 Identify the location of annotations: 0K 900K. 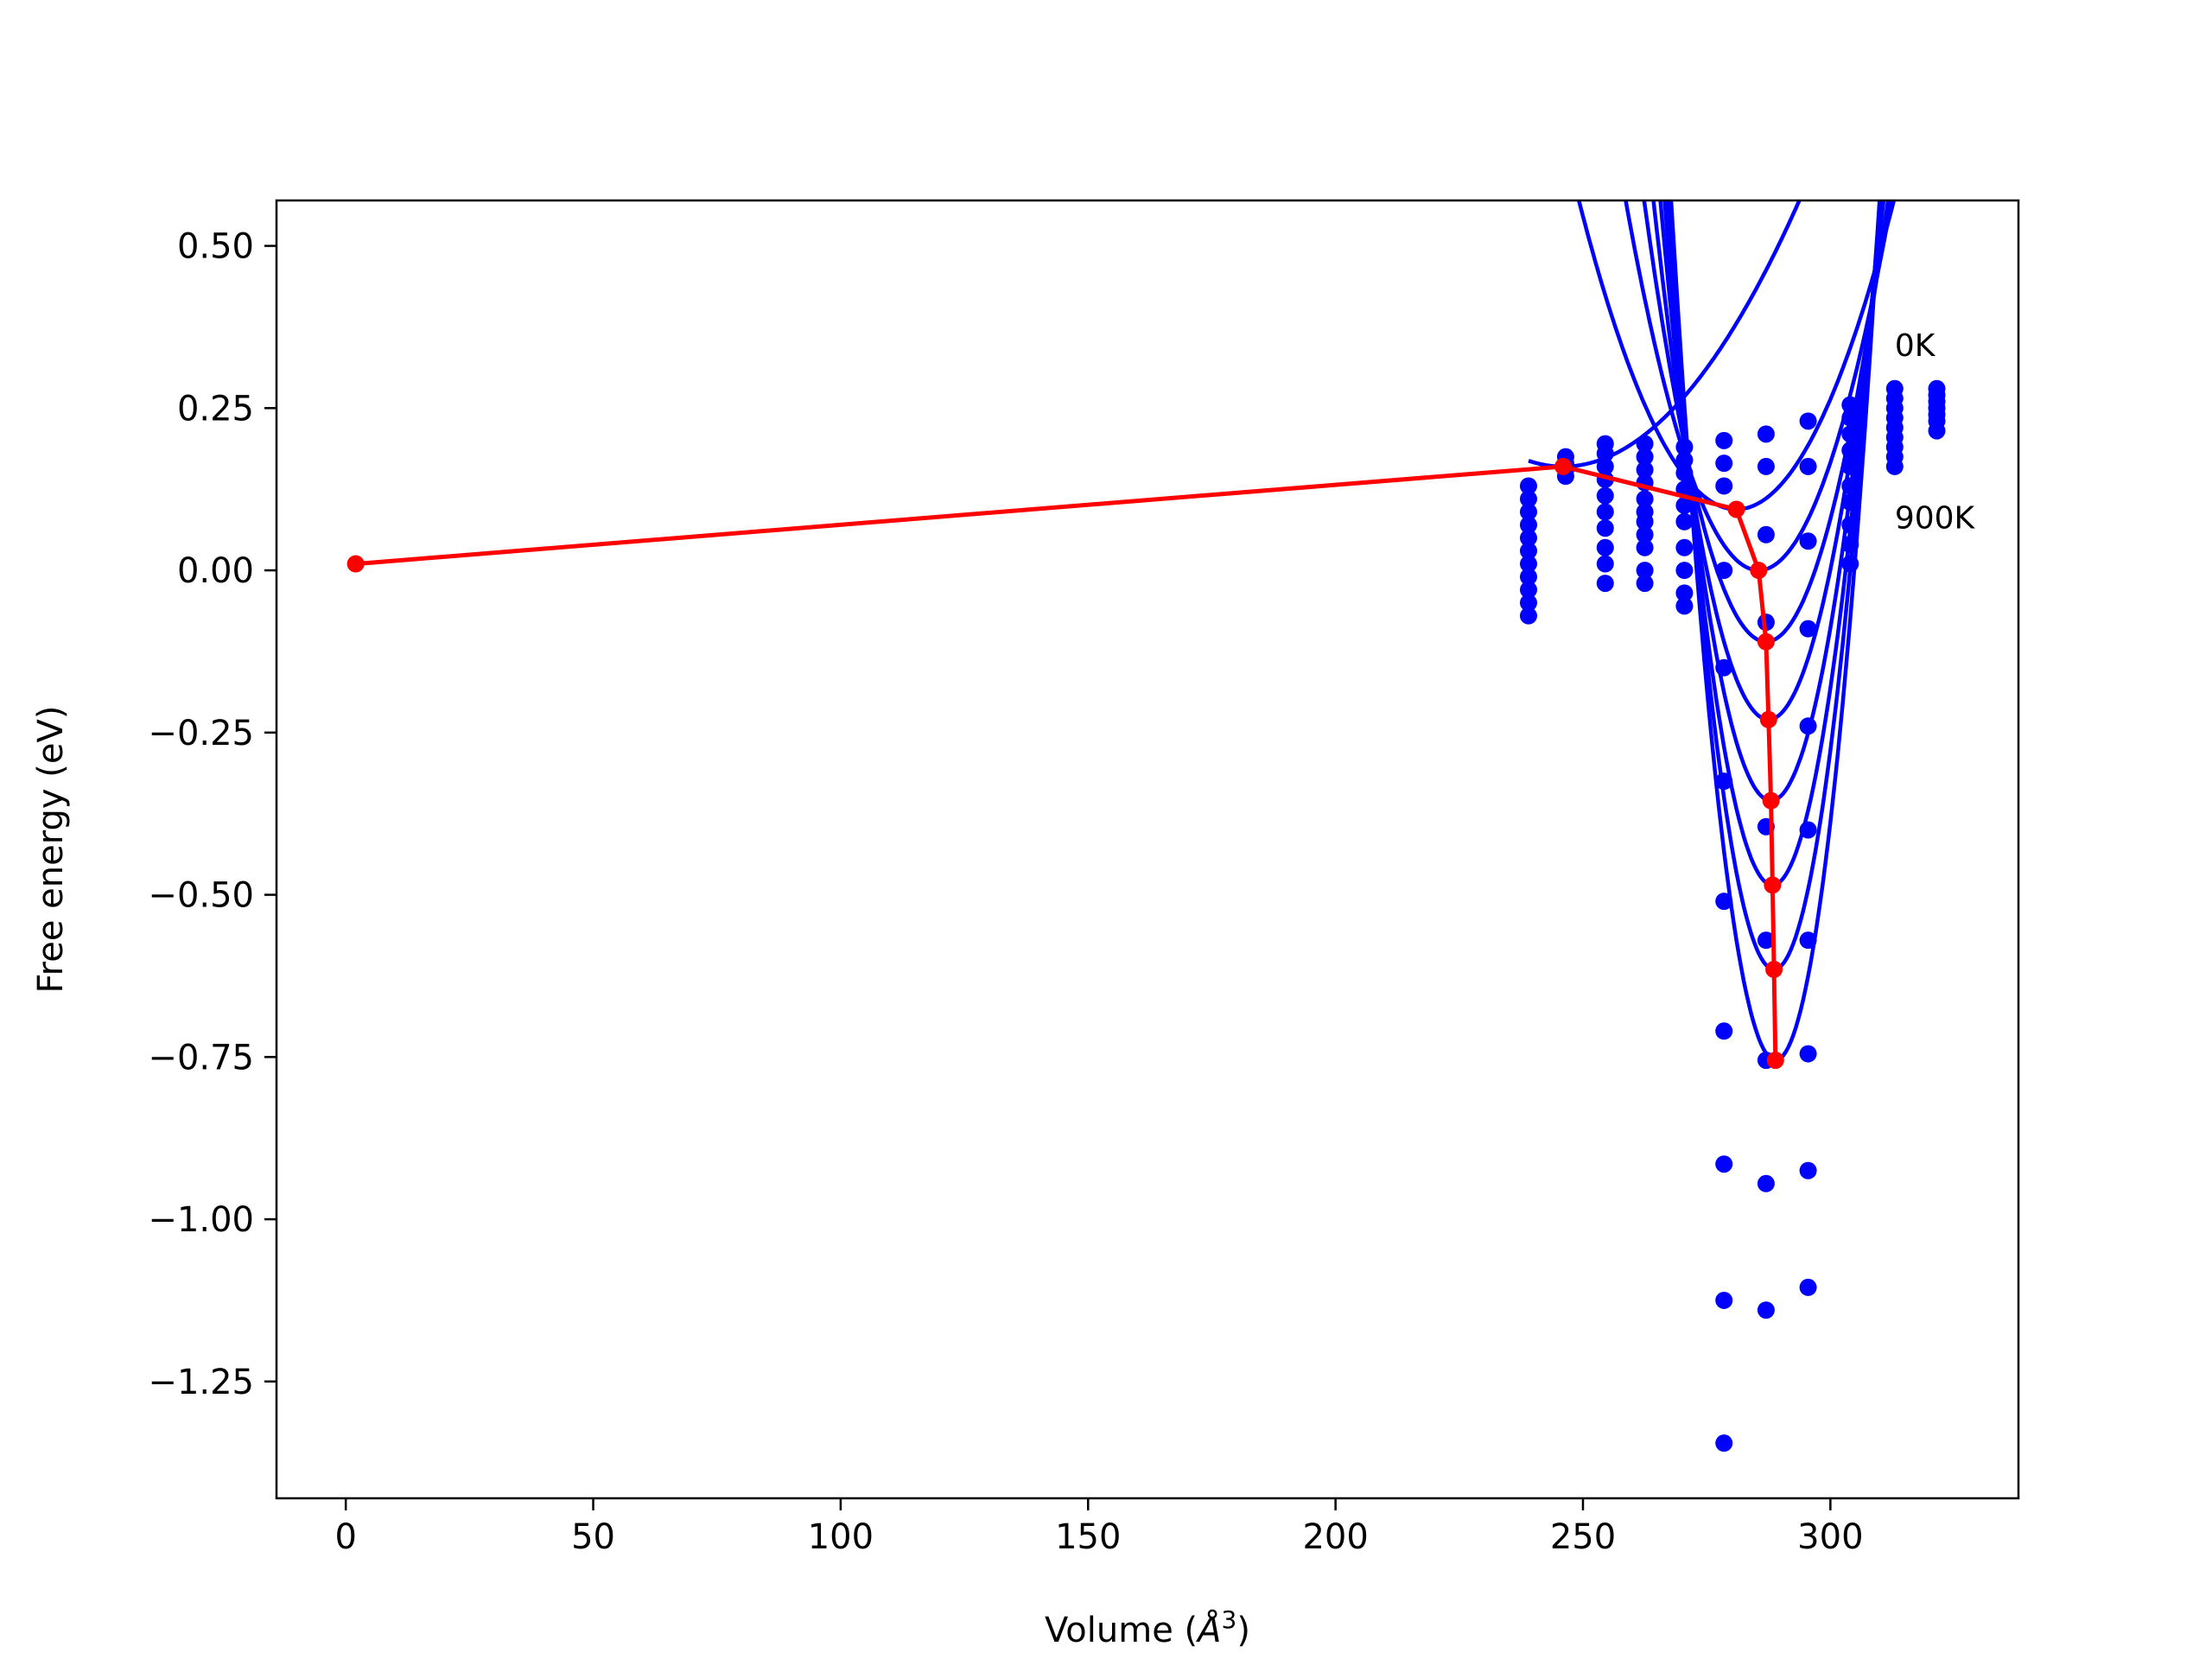
(1935, 432).